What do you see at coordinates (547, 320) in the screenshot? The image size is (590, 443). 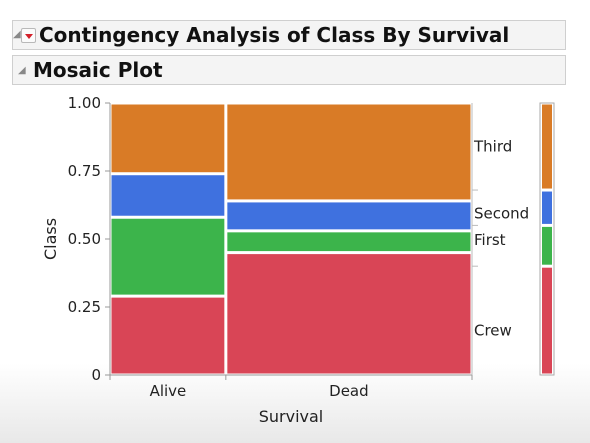 I see `legend-swatch-crew` at bounding box center [547, 320].